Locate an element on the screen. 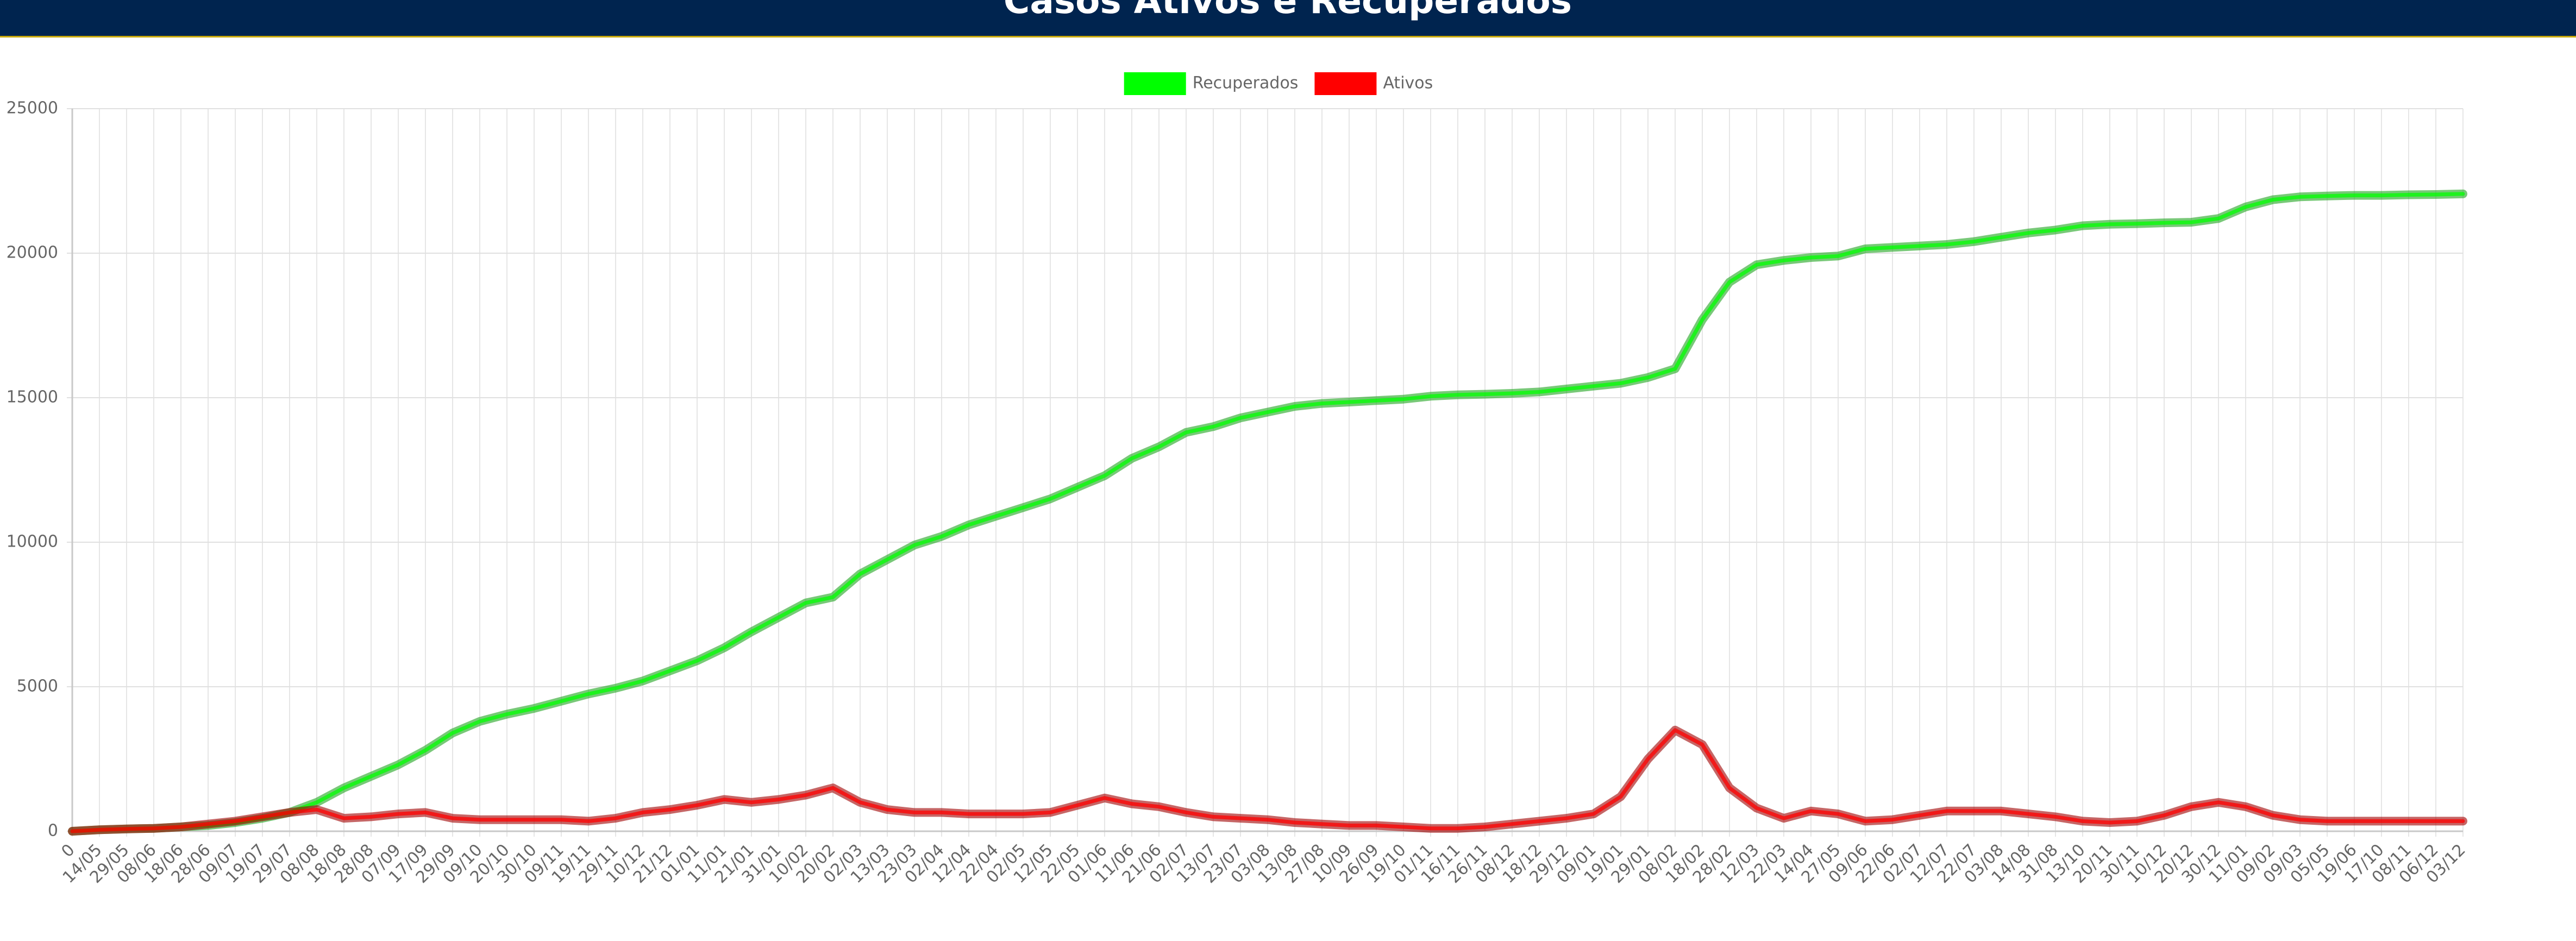 This screenshot has height=941, width=2576. legend-label: Ativos is located at coordinates (1408, 83).